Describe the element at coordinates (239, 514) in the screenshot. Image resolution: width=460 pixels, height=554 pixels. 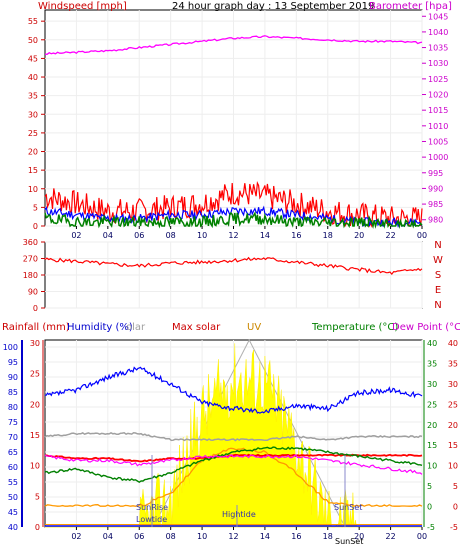
I see `hightide-annotation: Hightide` at that location.